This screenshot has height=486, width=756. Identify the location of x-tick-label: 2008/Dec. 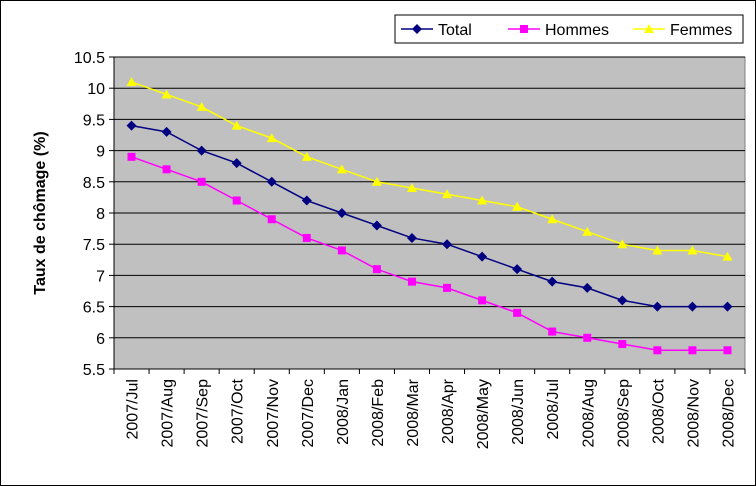
(728, 413).